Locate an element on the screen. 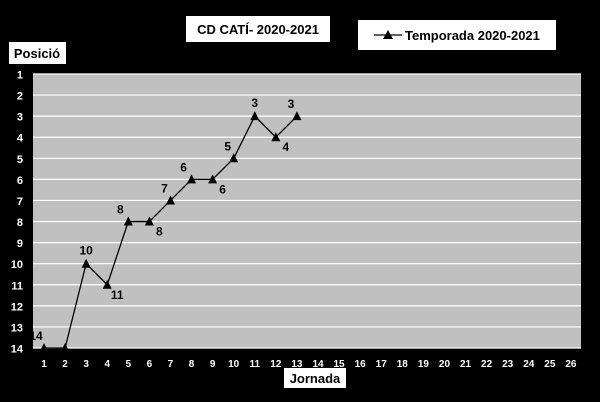 The width and height of the screenshot is (600, 402). x-tick-label: 20 is located at coordinates (445, 364).